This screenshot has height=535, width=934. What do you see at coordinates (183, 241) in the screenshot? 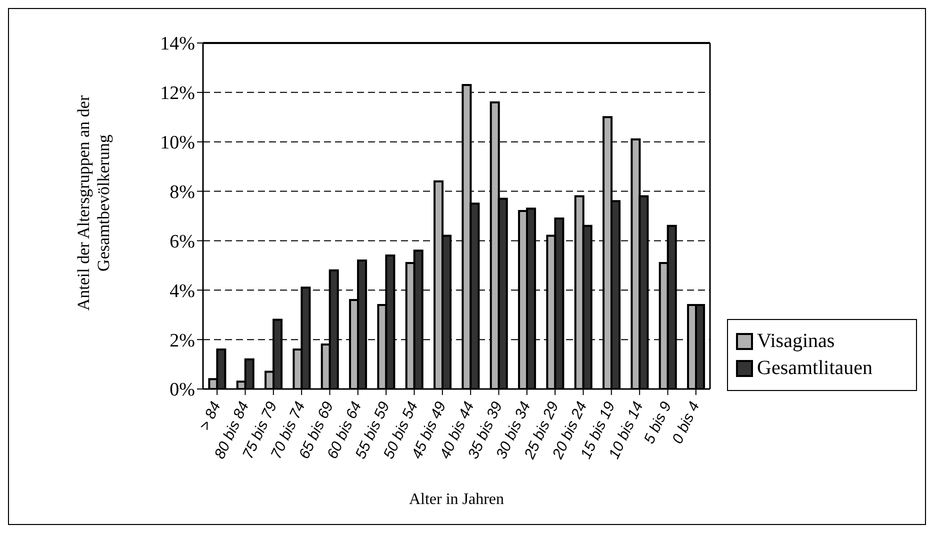
I see `y-tick-label: 6%` at bounding box center [183, 241].